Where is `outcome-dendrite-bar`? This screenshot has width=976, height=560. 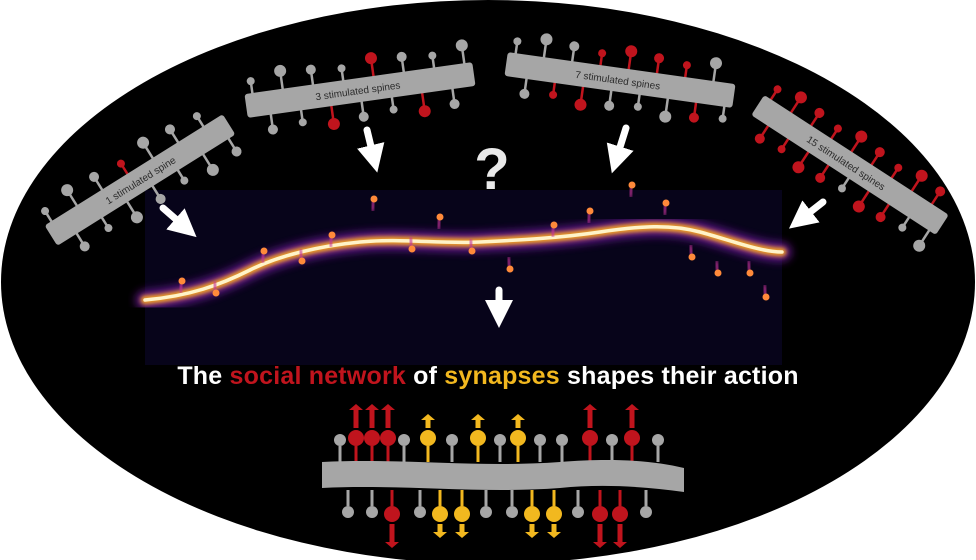
outcome-dendrite-bar is located at coordinates (503, 476).